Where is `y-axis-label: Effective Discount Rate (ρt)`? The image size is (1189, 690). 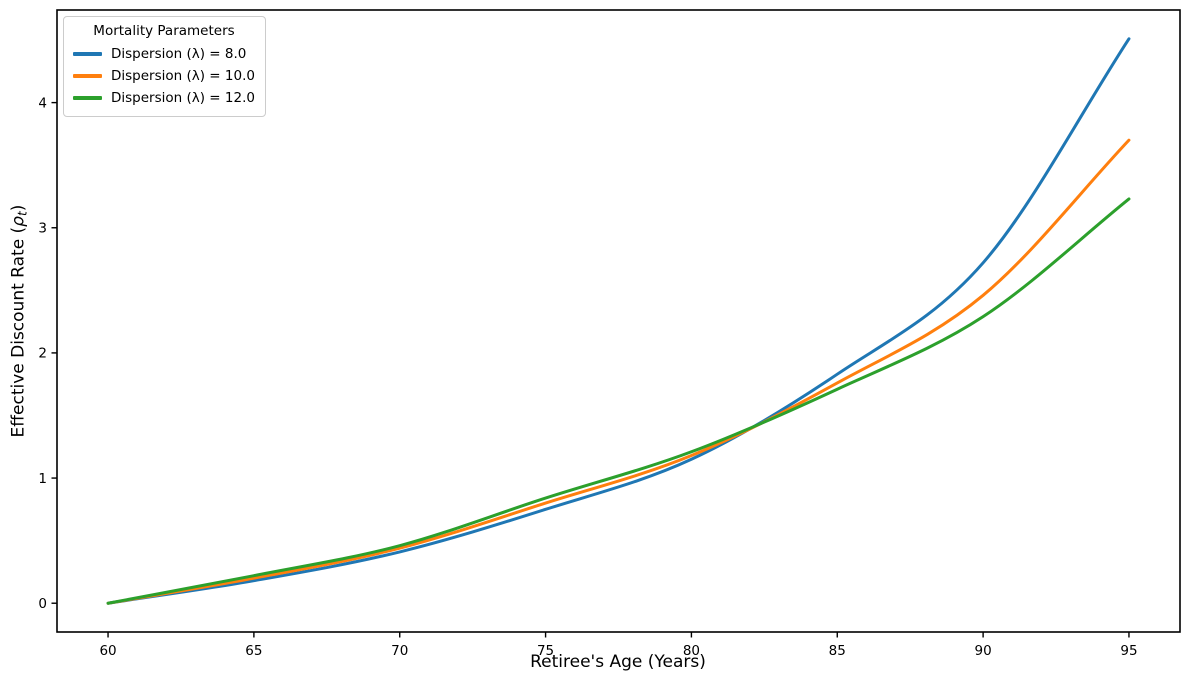 y-axis-label: Effective Discount Rate (ρt) is located at coordinates (18, 321).